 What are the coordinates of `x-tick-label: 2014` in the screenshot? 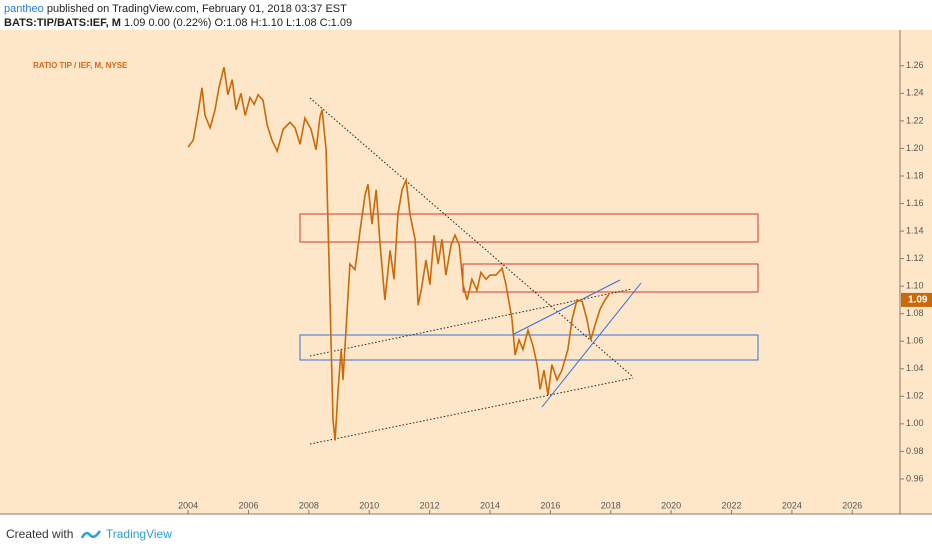 It's located at (490, 505).